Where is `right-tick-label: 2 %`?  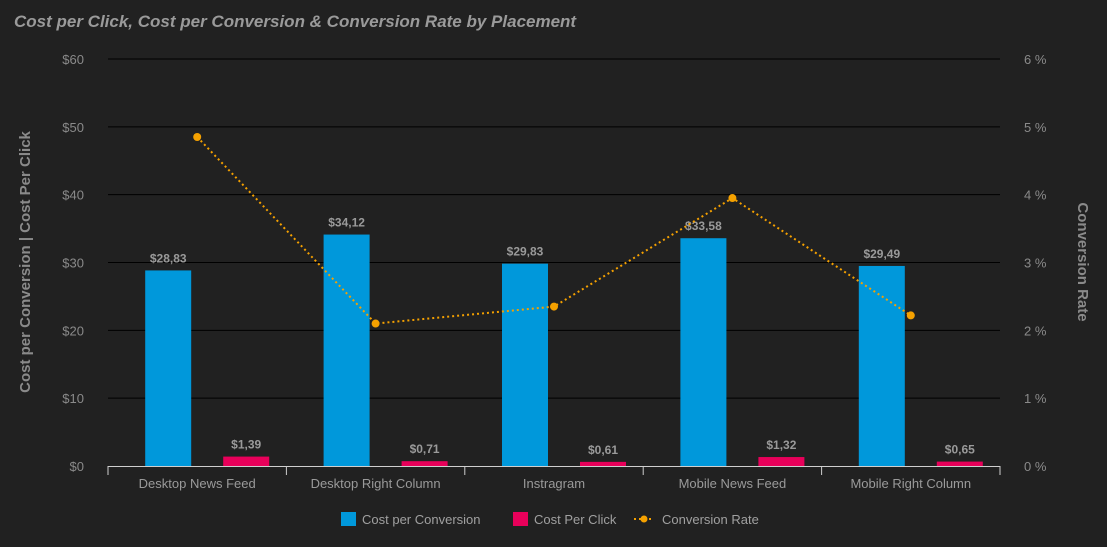 right-tick-label: 2 % is located at coordinates (1035, 330).